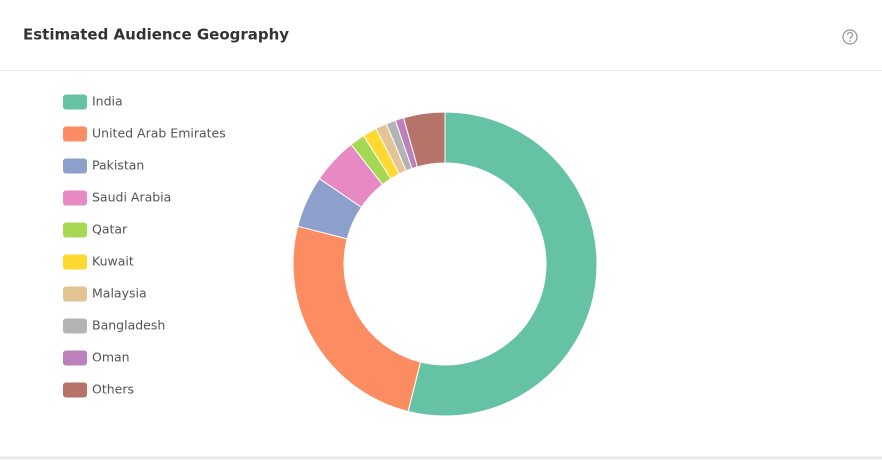 The image size is (882, 460). I want to click on card-title: Estimated Audience Geography, so click(156, 35).